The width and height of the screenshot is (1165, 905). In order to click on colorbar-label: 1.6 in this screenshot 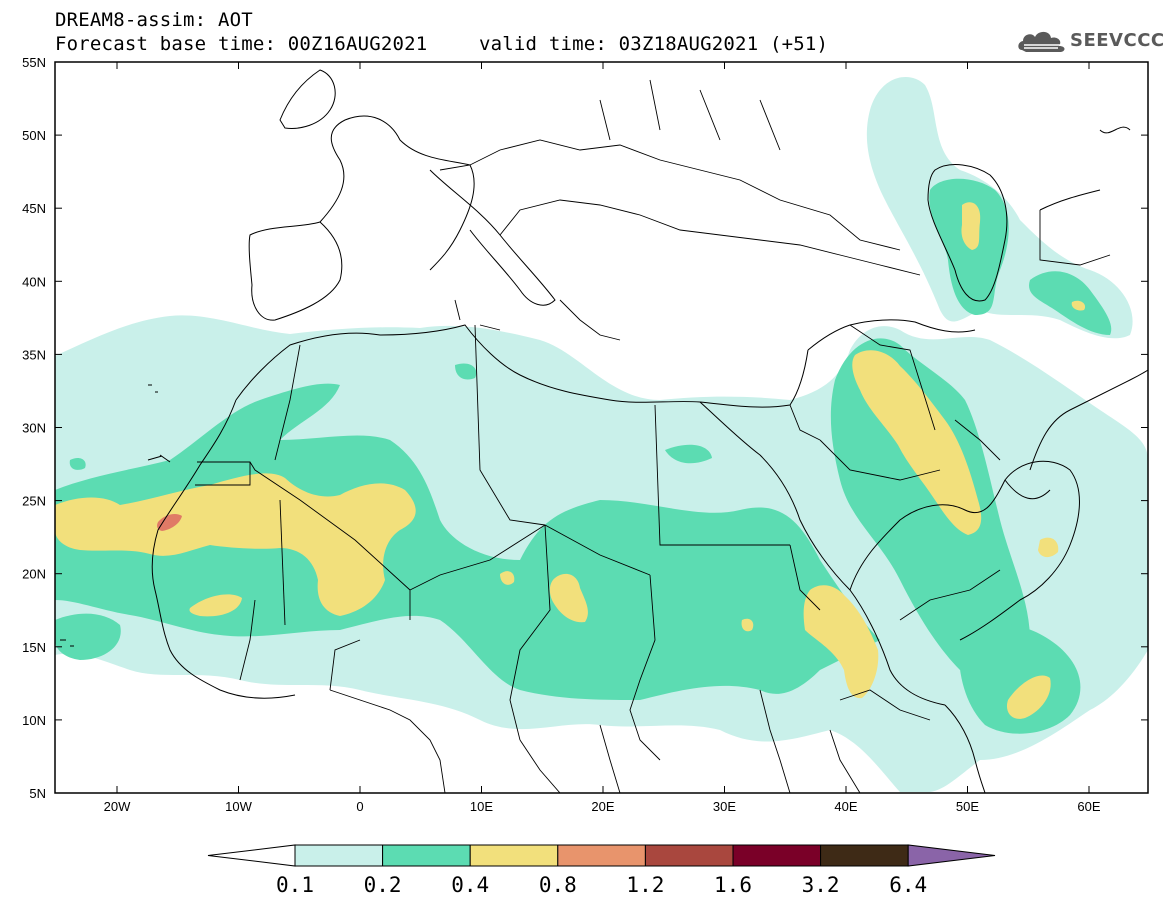, I will do `click(733, 885)`.